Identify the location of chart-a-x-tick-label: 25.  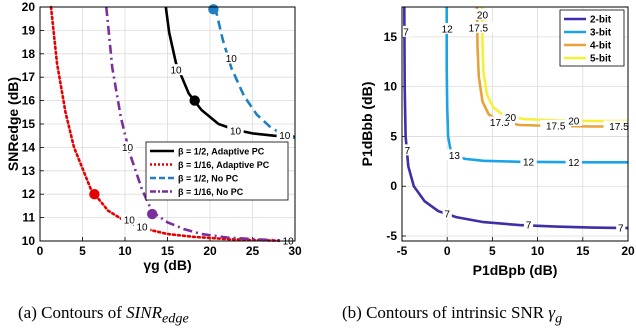
(253, 251).